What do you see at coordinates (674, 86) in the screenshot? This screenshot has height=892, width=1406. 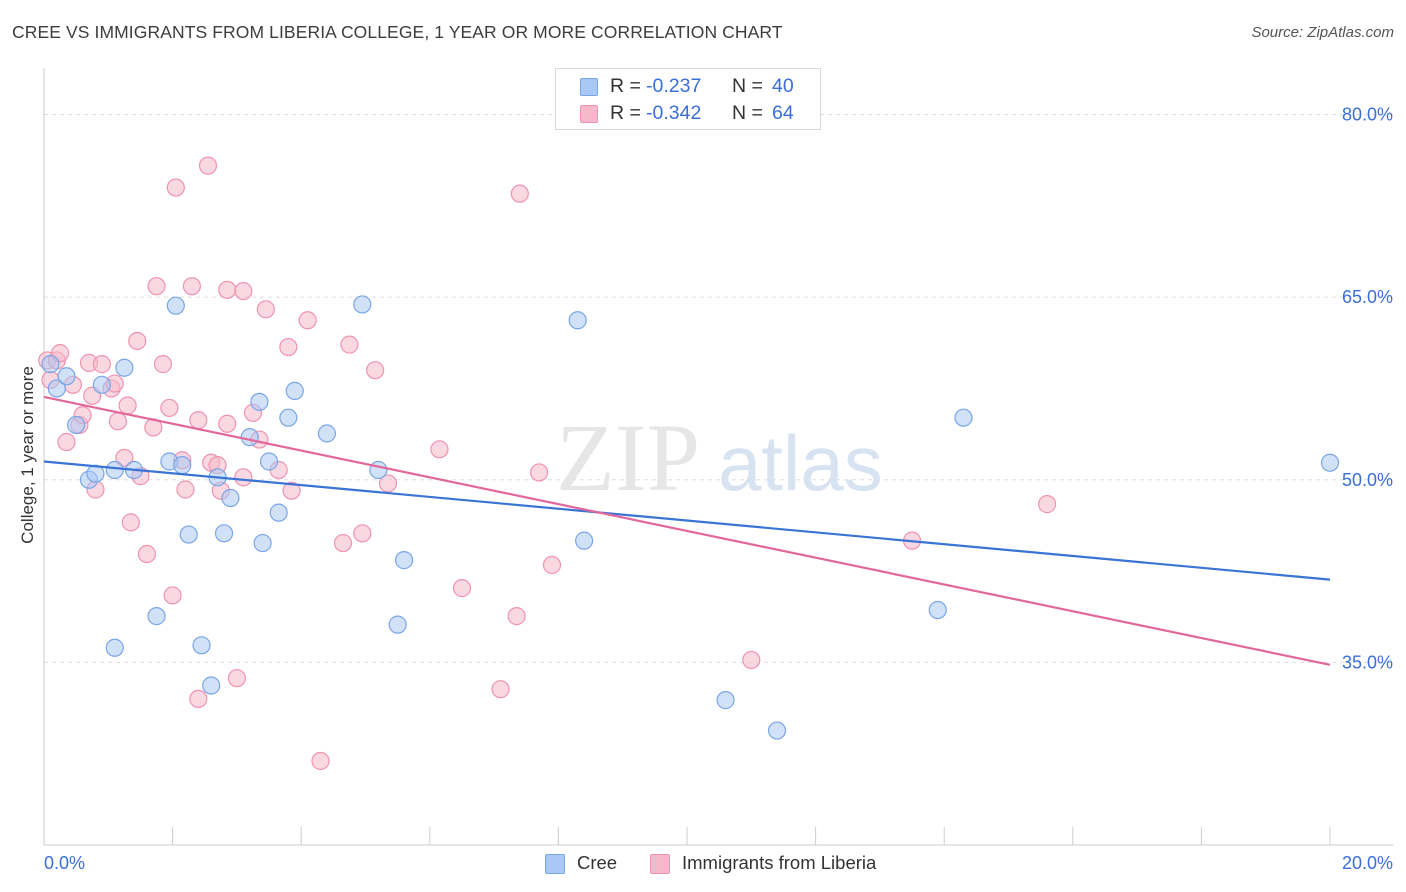 I see `r-value: -0.237` at bounding box center [674, 86].